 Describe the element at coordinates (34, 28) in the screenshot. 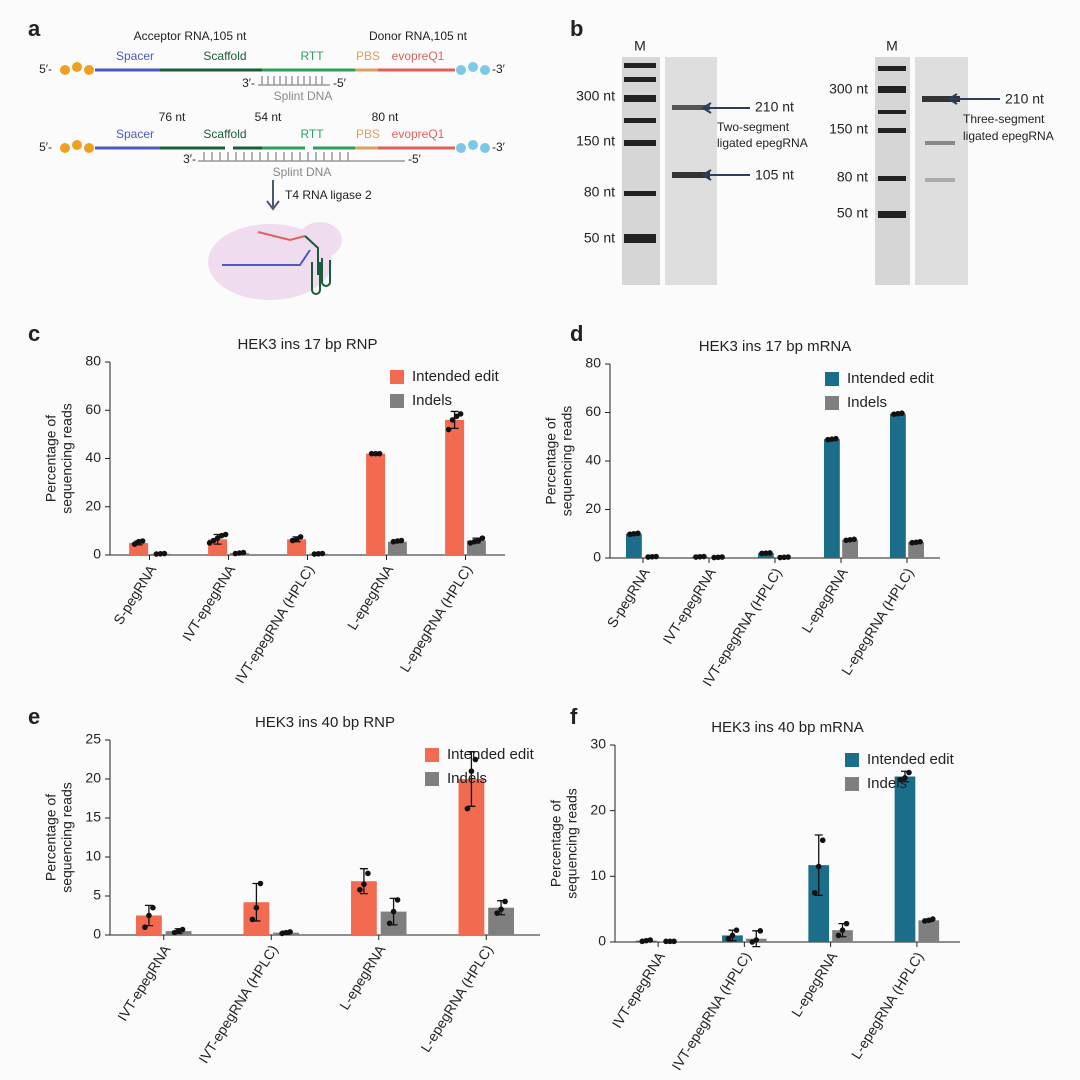

I see `panel-label: a` at that location.